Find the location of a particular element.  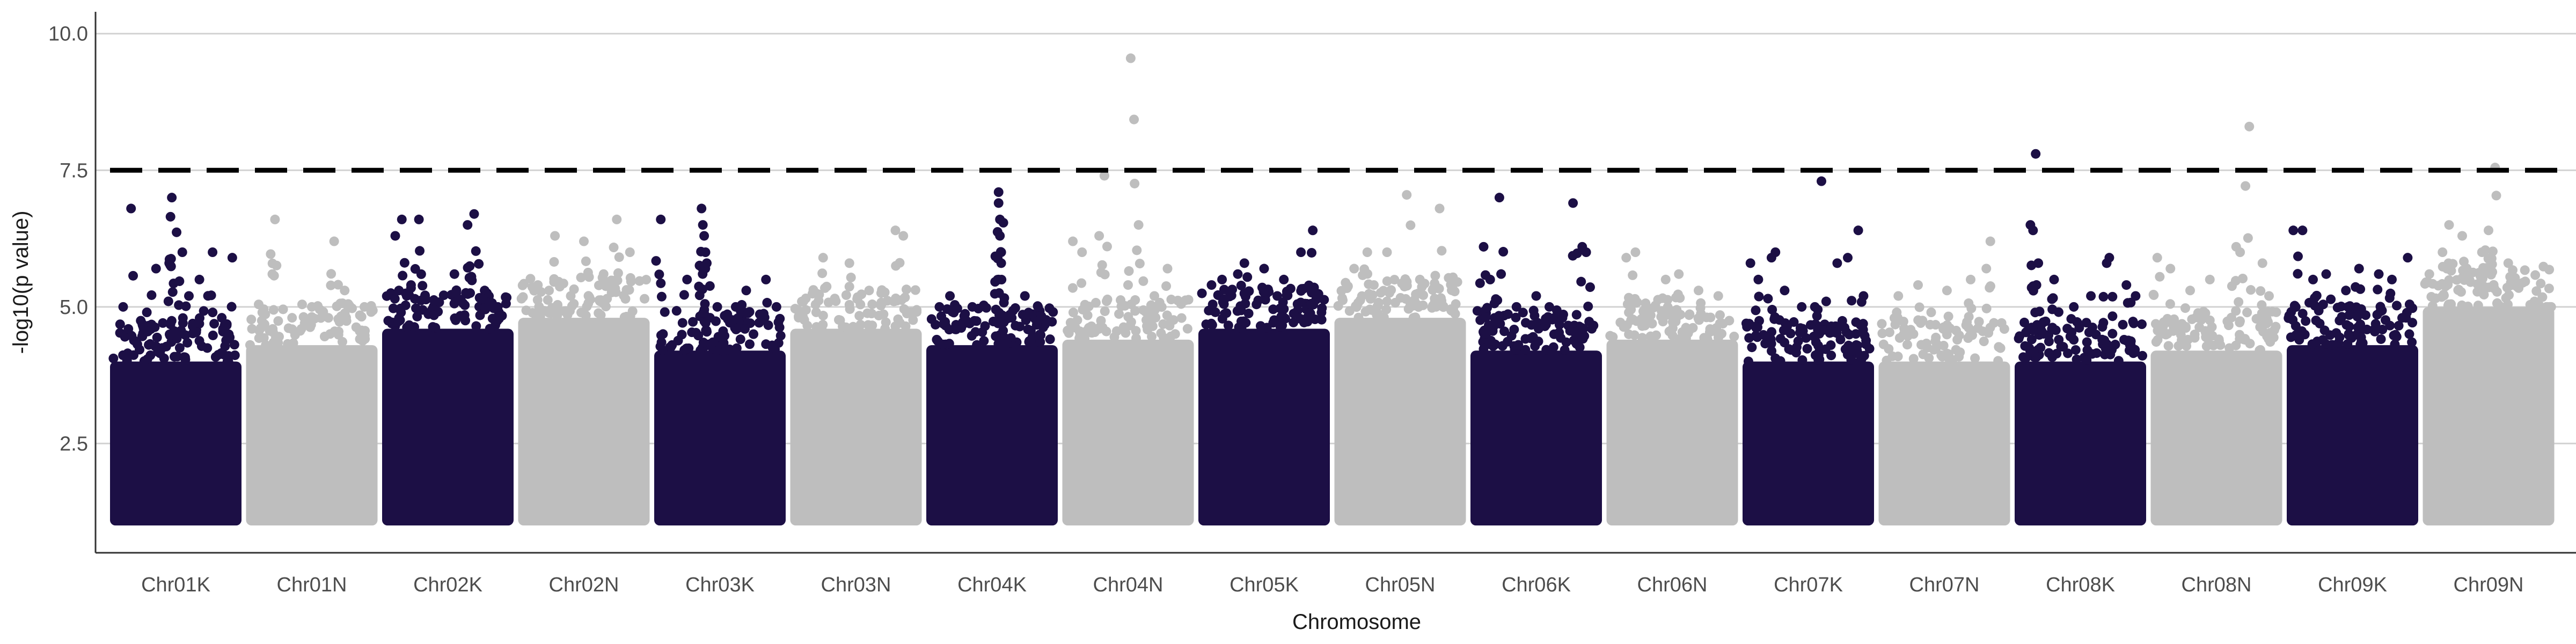

chromosome-group-Chr03N is located at coordinates (856, 375).